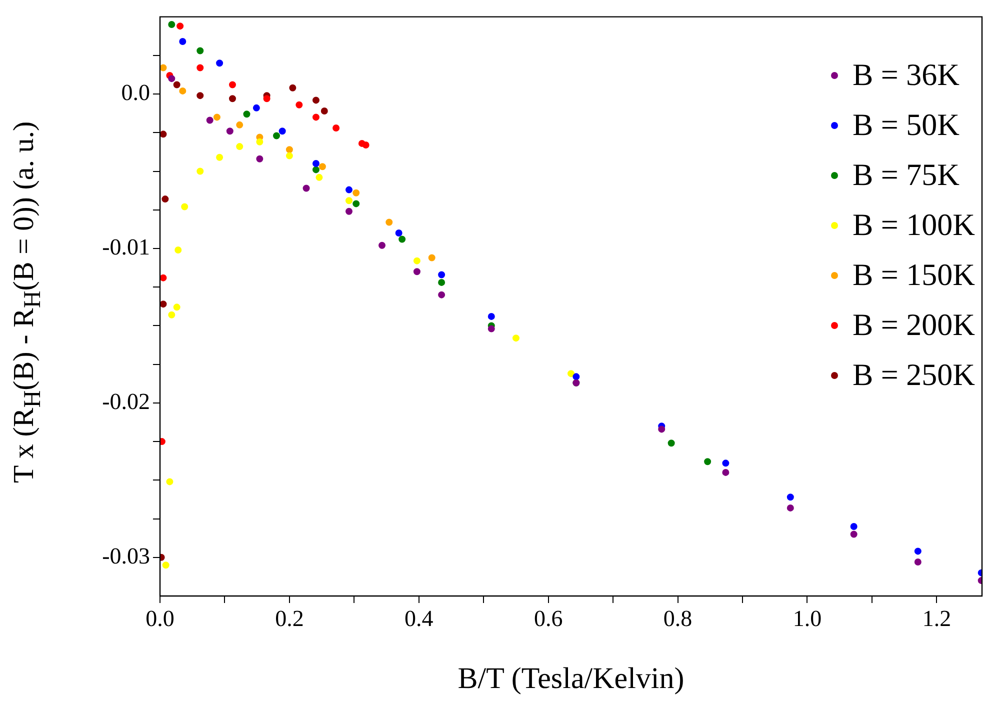  Describe the element at coordinates (160, 618) in the screenshot. I see `x-tick-label: 0.0` at that location.